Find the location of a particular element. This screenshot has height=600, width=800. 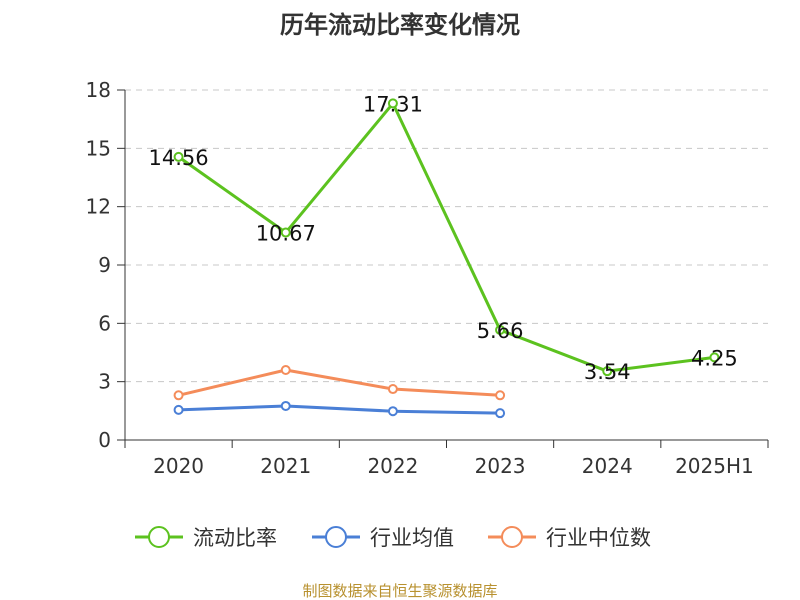

legend-label: 行业中位数 is located at coordinates (598, 538).